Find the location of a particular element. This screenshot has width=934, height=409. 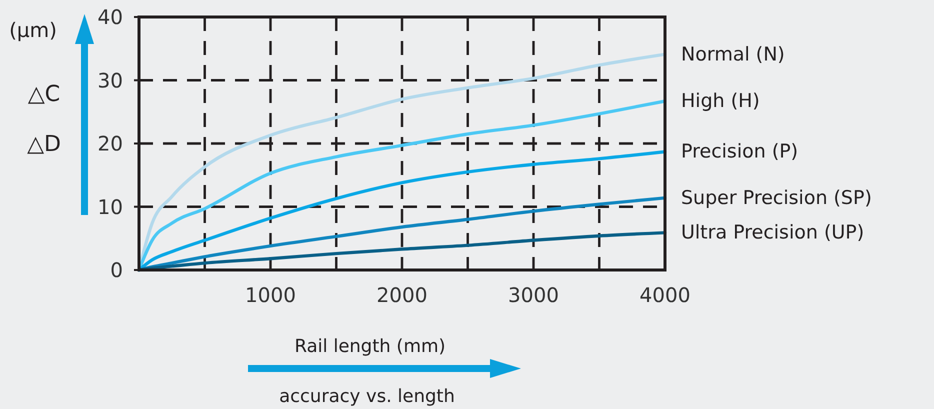

series-label: Normal (N) is located at coordinates (733, 54).